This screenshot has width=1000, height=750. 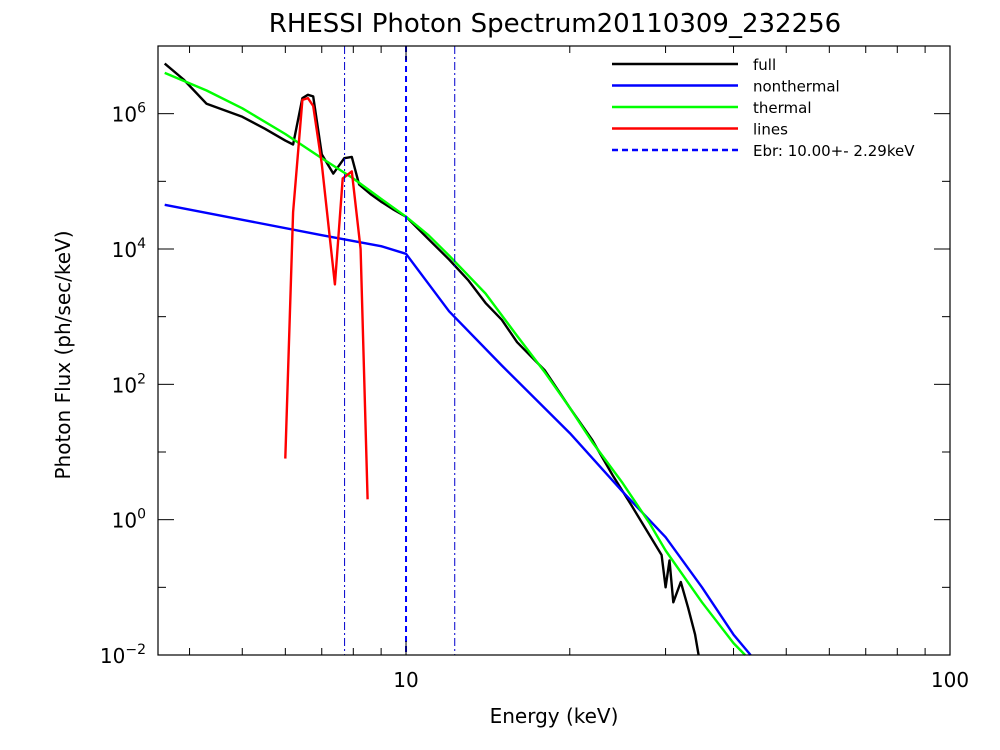 I want to click on chart-title: RHESSI Photon Spectrum20110309_232256, so click(x=555, y=24).